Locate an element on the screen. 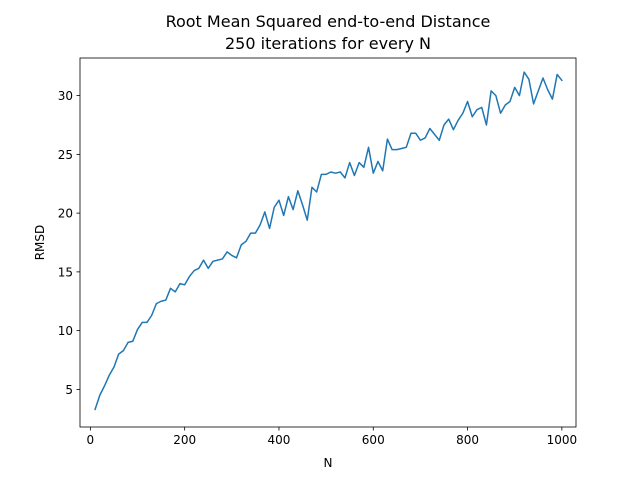  chart-title-line-2: 250 iterations for every N is located at coordinates (328, 43).